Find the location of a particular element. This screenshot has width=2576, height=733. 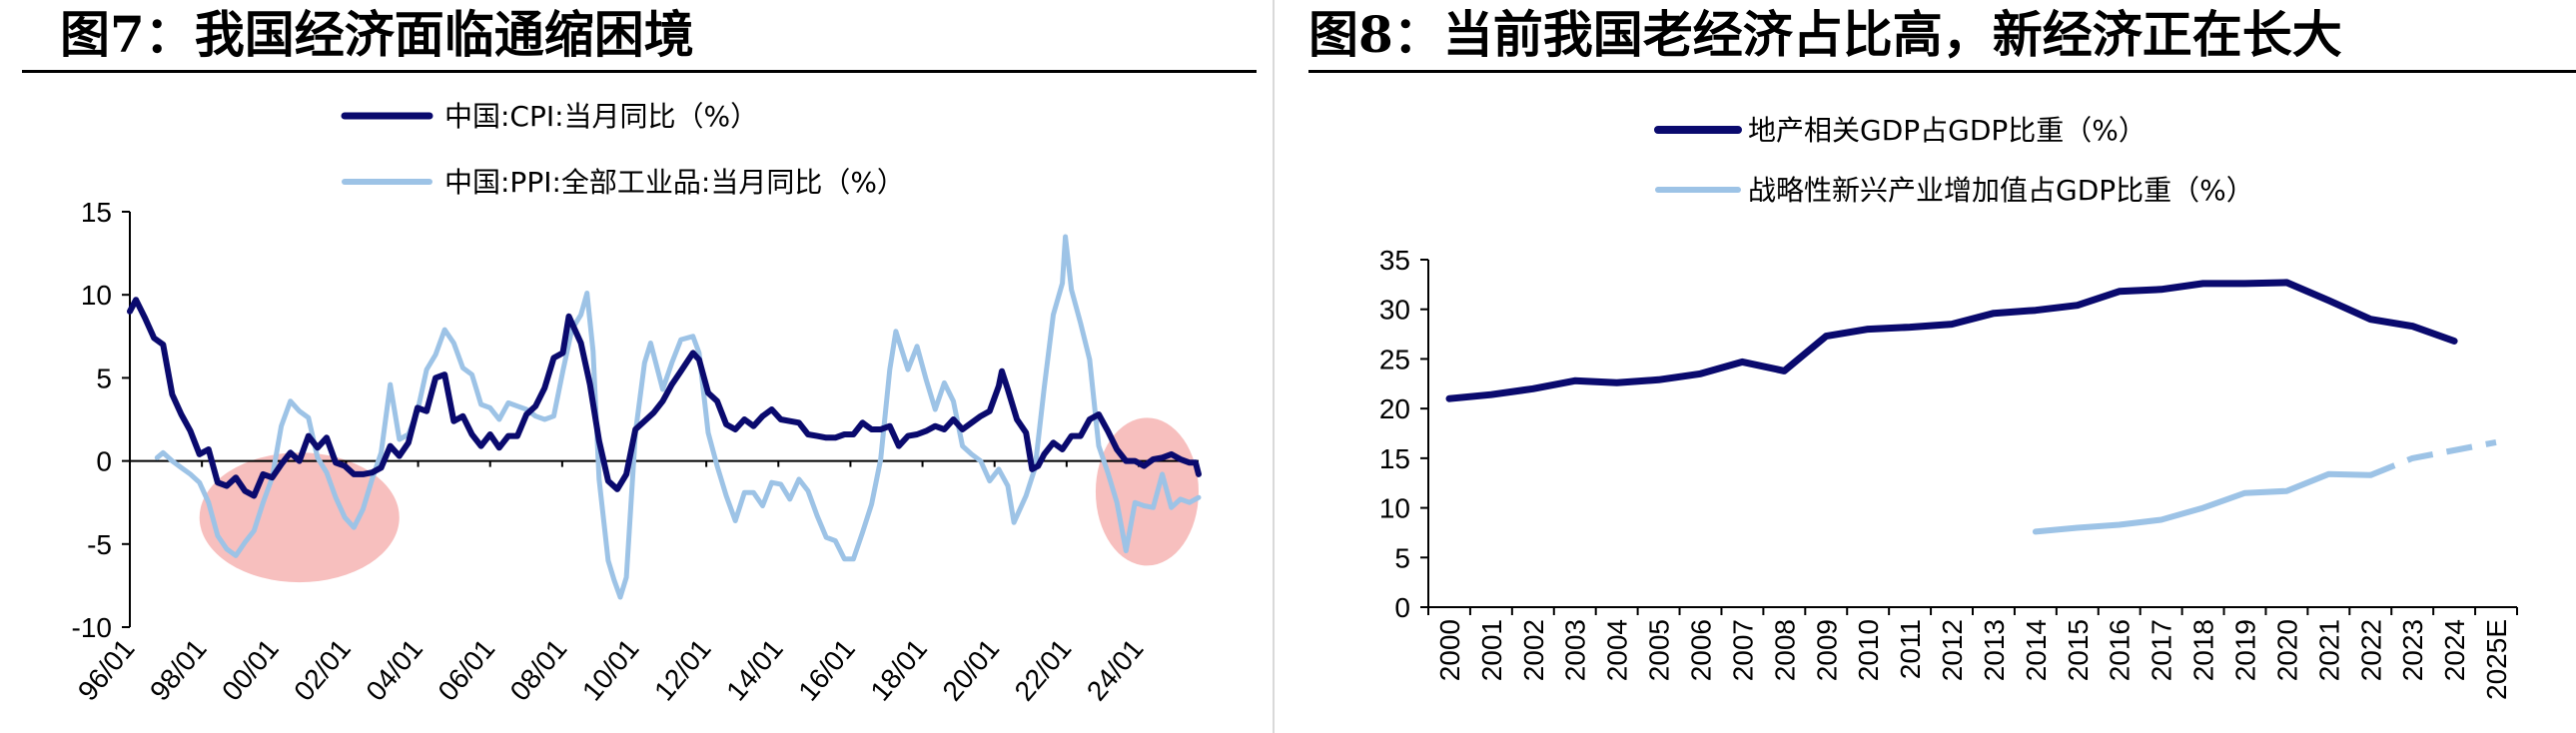

x-tick-label: 24/01 is located at coordinates (1116, 670).